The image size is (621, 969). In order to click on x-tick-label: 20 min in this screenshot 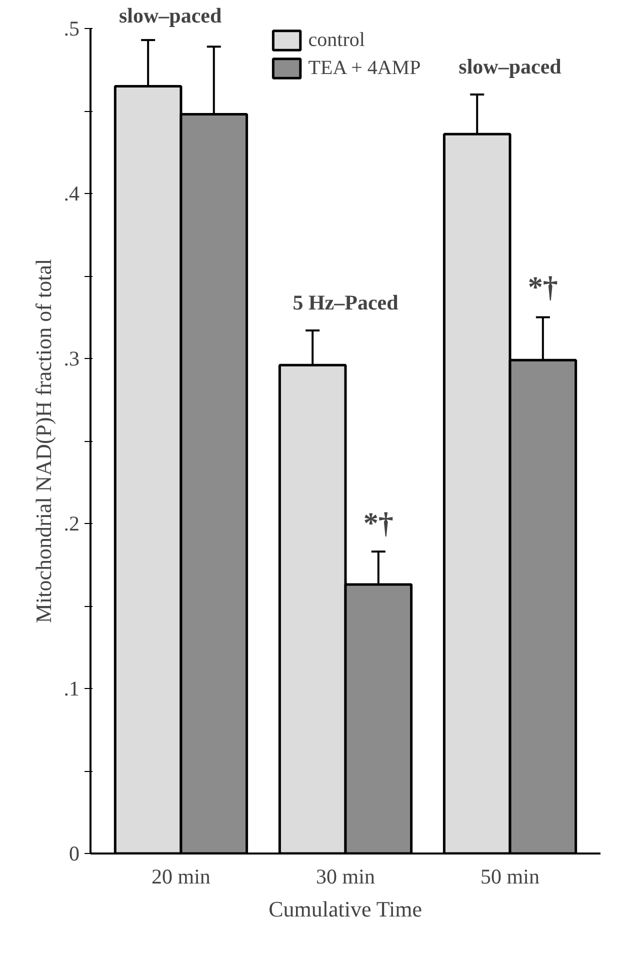, I will do `click(181, 876)`.